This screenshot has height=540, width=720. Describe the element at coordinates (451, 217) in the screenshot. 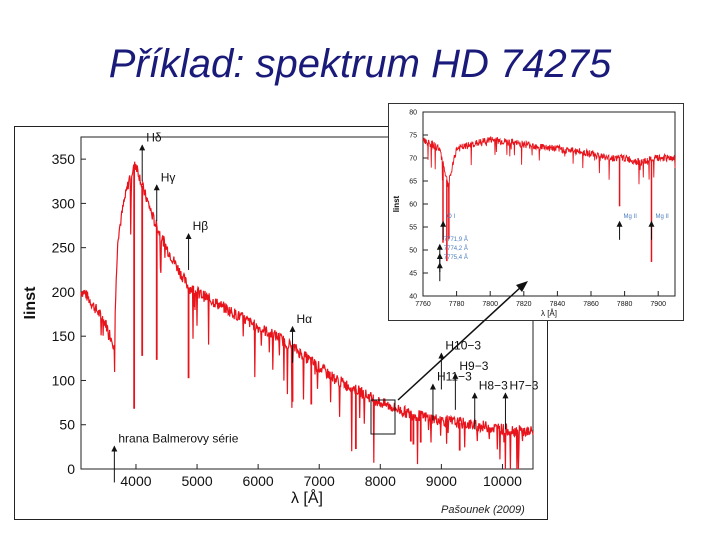

I see `annotation-label: O I` at that location.